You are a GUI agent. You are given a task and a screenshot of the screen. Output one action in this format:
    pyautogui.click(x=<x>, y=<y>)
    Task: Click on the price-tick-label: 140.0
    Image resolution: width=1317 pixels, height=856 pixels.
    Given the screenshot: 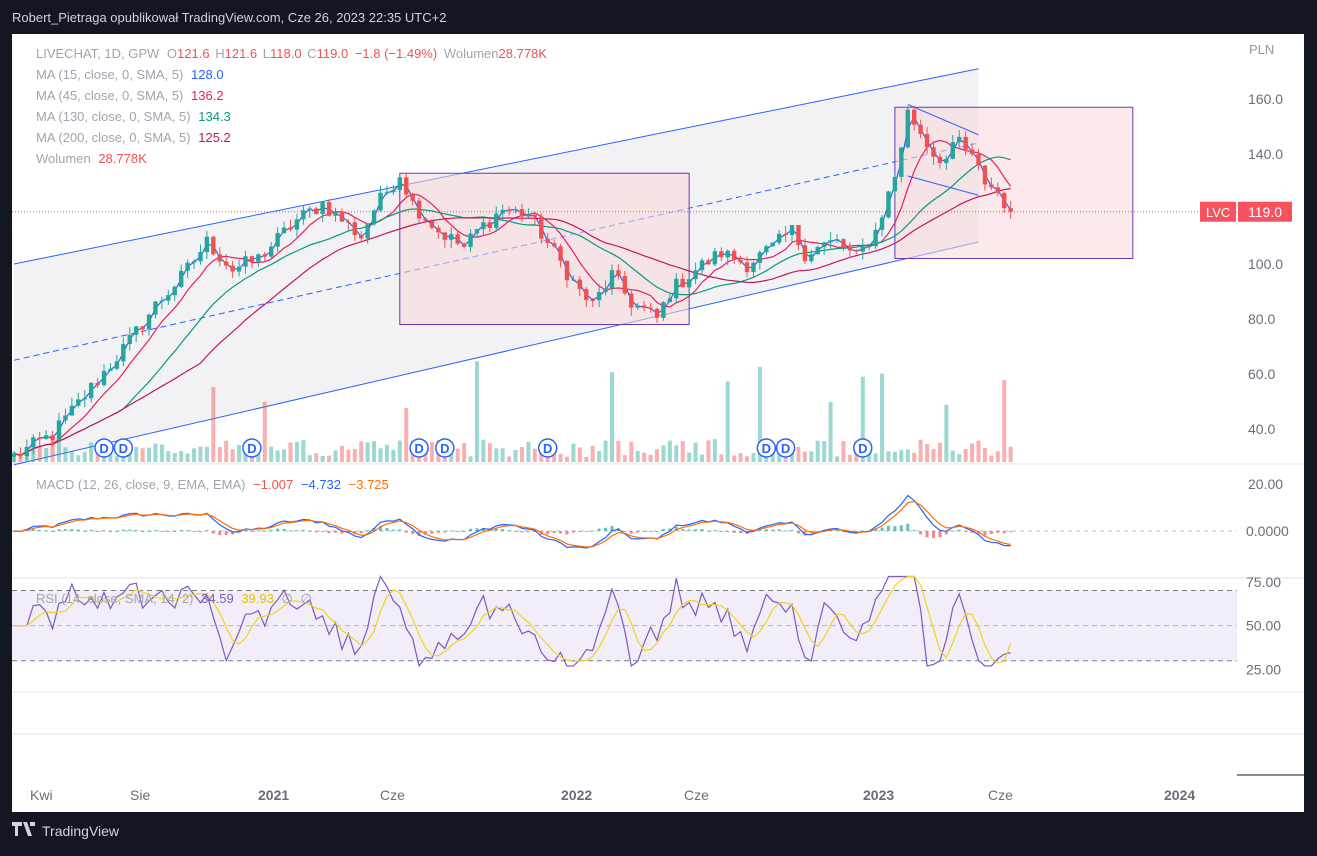 What is the action you would take?
    pyautogui.click(x=1265, y=154)
    